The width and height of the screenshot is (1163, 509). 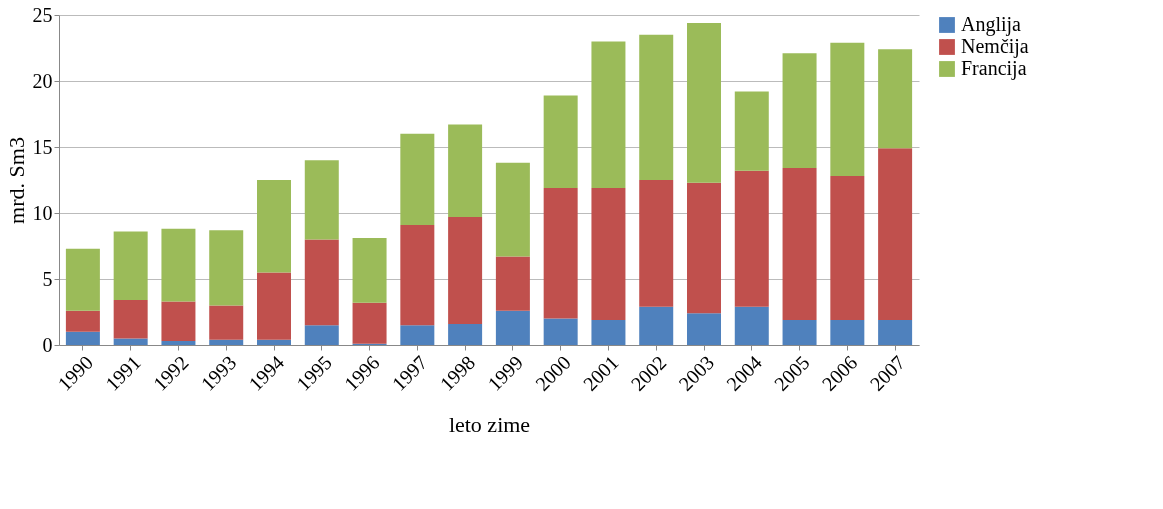 I want to click on x-axis-title: leto zime, so click(x=489, y=424).